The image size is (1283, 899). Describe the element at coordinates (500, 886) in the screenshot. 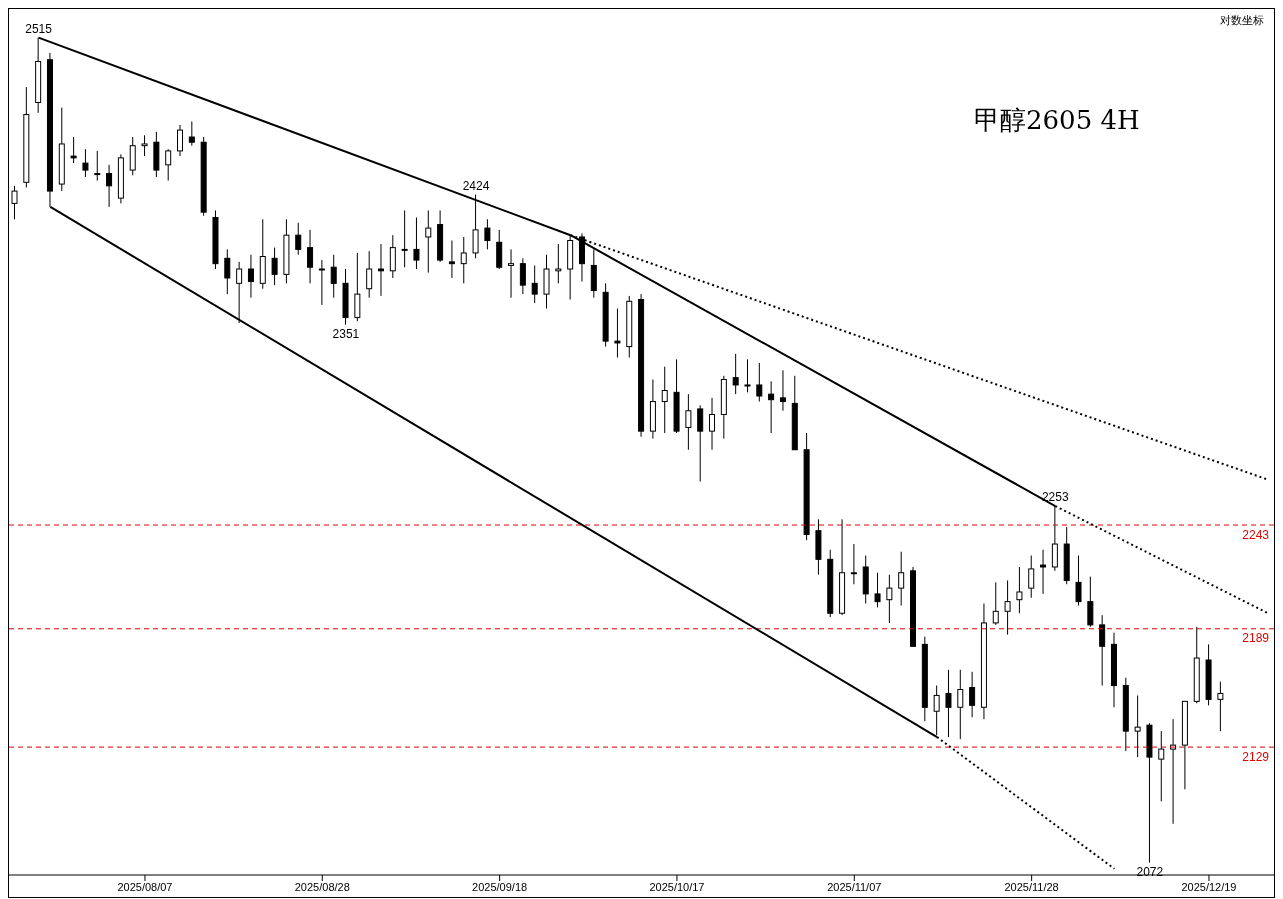

I see `x-tick-label: 2025/09/18` at that location.